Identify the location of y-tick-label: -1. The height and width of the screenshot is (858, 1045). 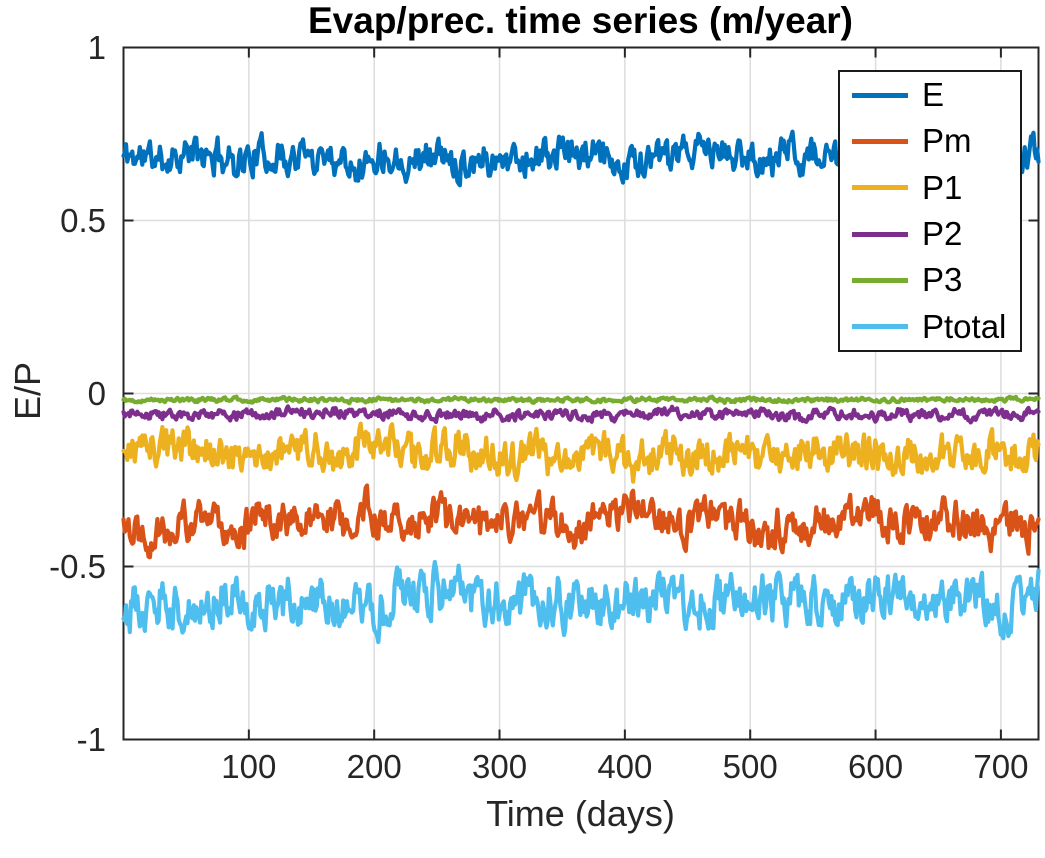
(91, 739).